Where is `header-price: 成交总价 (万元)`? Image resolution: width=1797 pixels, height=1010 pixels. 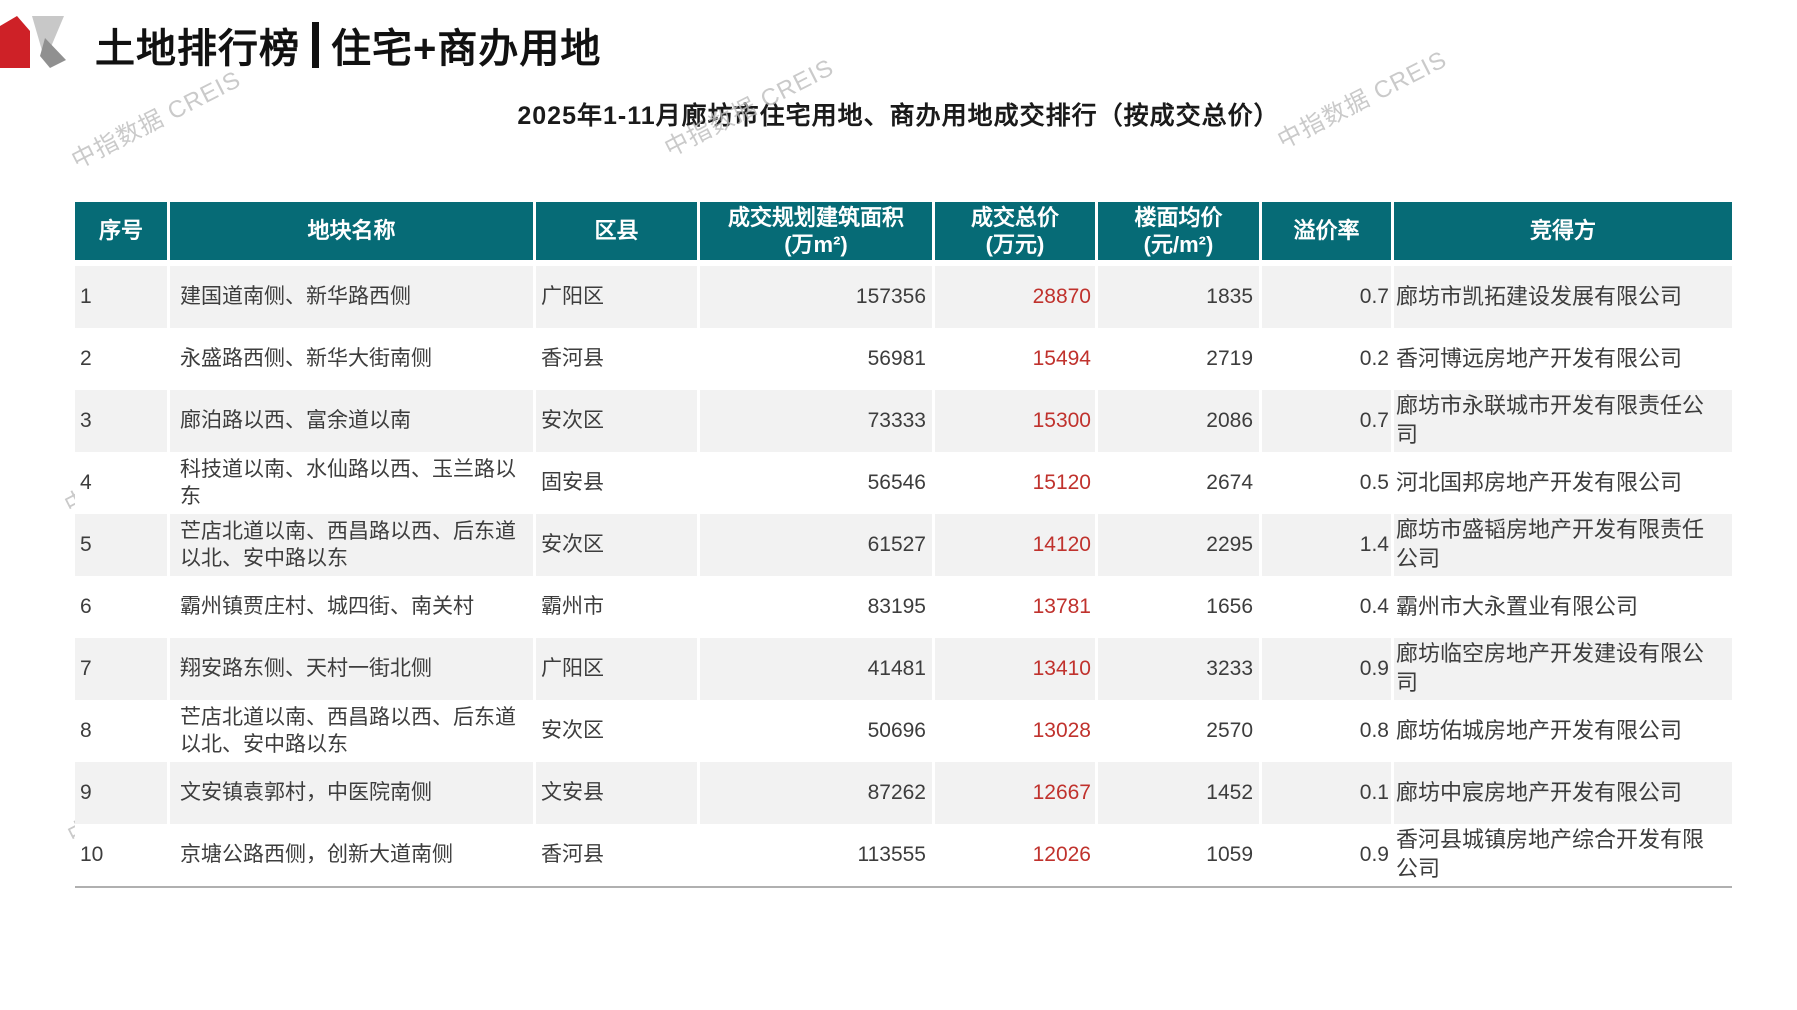 header-price: 成交总价 (万元) is located at coordinates (1016, 234).